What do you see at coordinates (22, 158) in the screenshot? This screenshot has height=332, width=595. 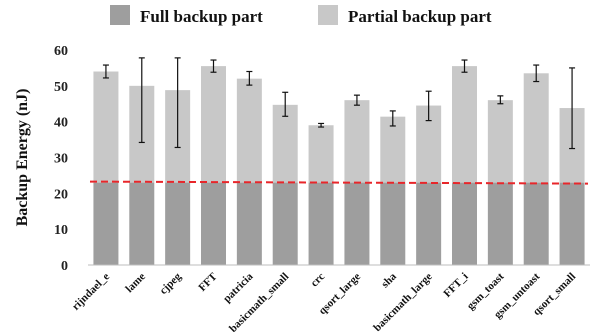 I see `y-axis-label: Backup Energy (nJ)` at bounding box center [22, 158].